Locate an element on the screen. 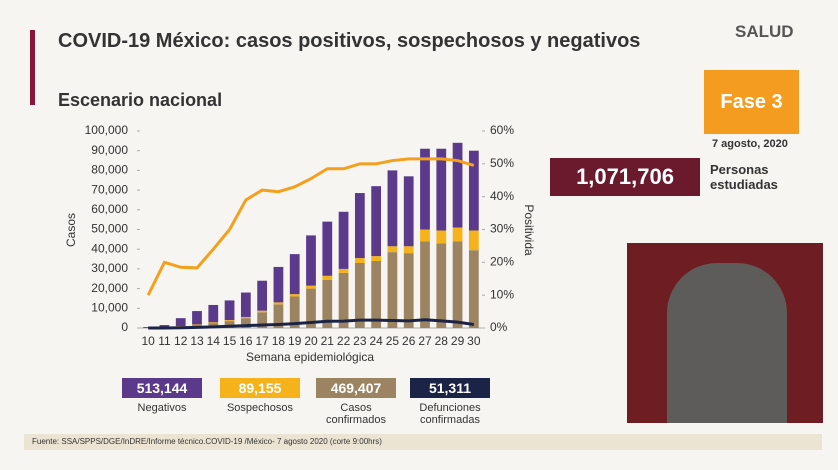 The image size is (838, 470). legend-item: 513,144 Negativos is located at coordinates (162, 396).